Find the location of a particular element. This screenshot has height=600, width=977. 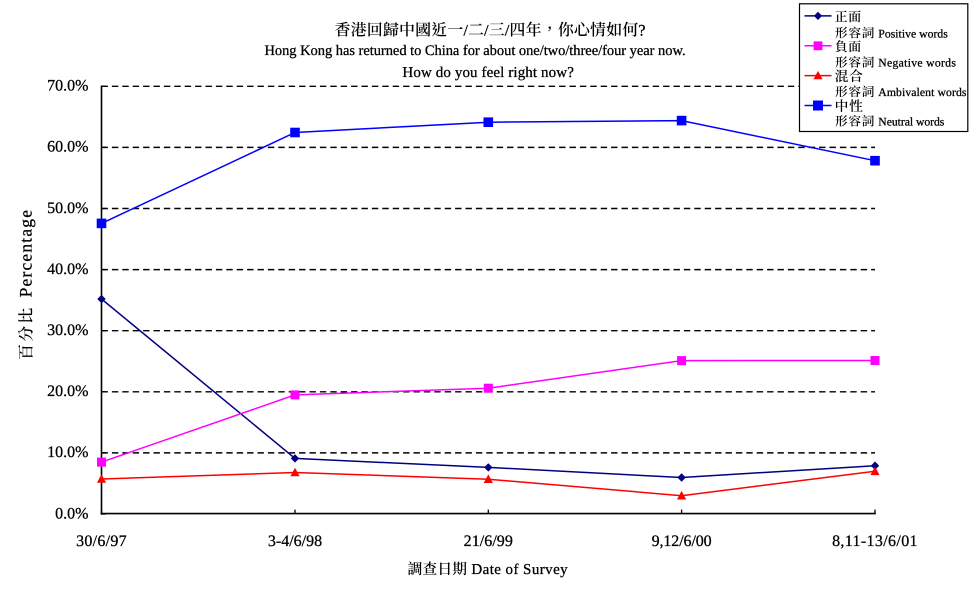

svg-text: Ambivalent words is located at coordinates (922, 92).